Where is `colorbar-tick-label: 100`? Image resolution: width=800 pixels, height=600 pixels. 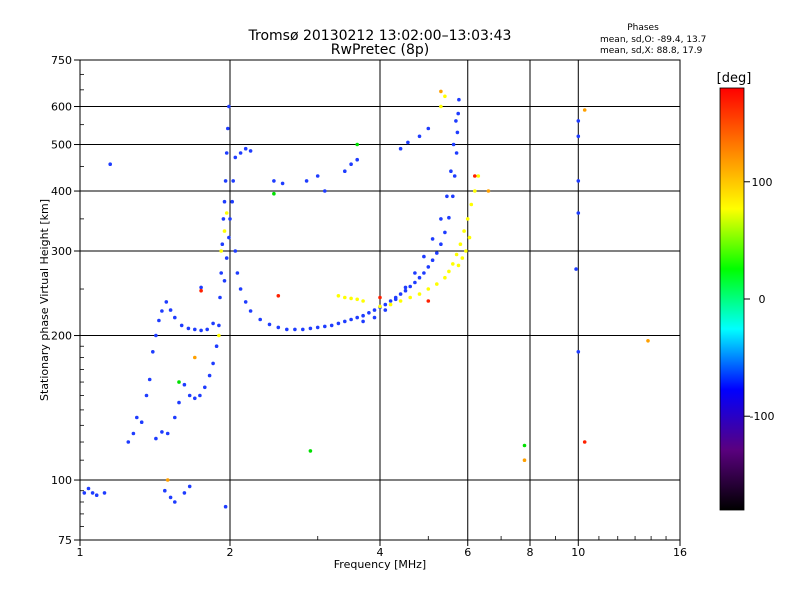 colorbar-tick-label: 100 is located at coordinates (762, 182).